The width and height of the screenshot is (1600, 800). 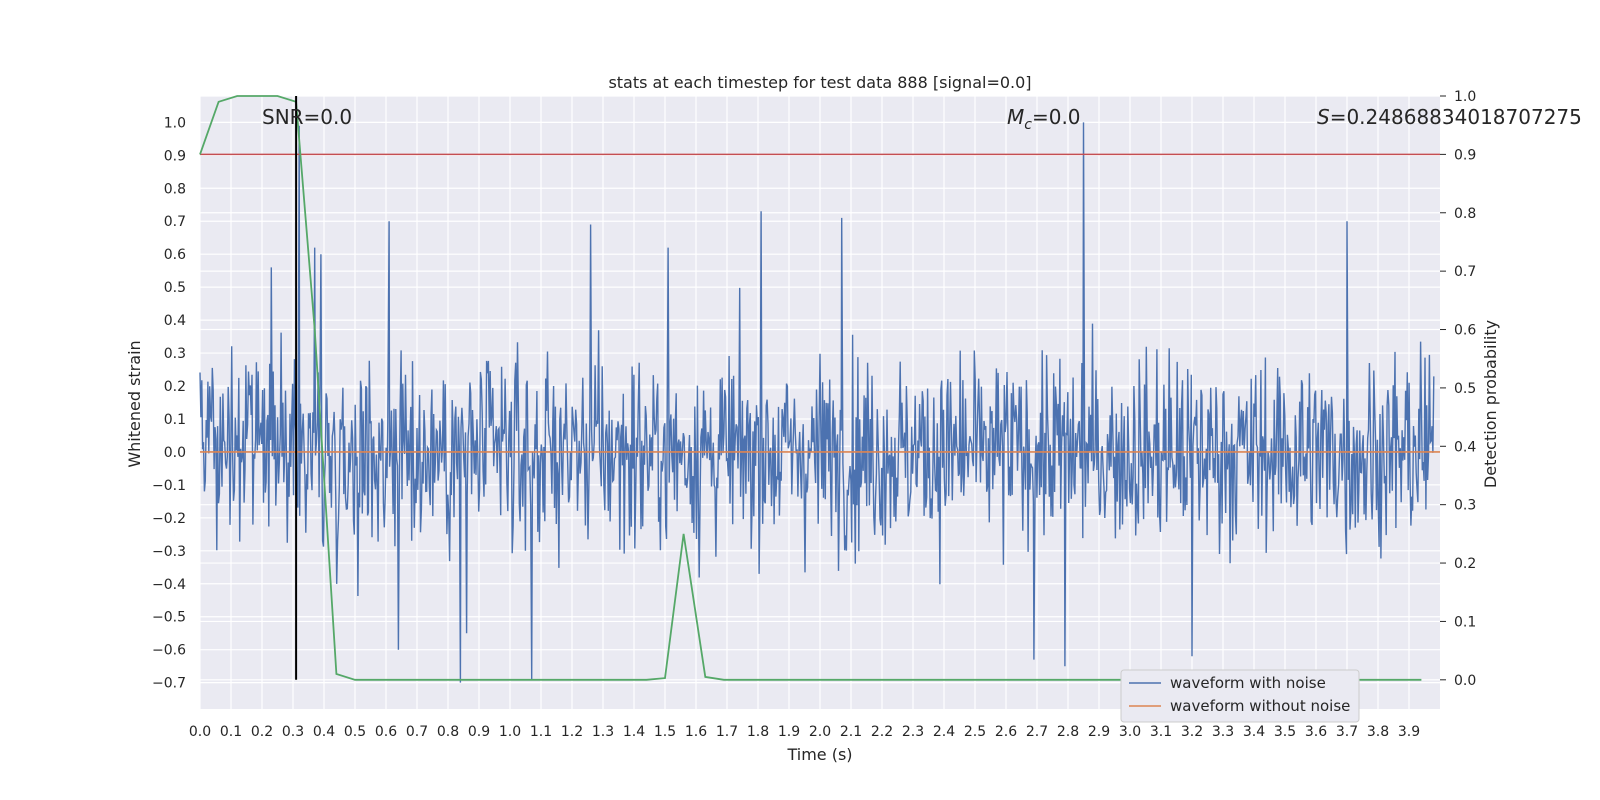 I want to click on mc-value: =0.0, so click(x=1056, y=117).